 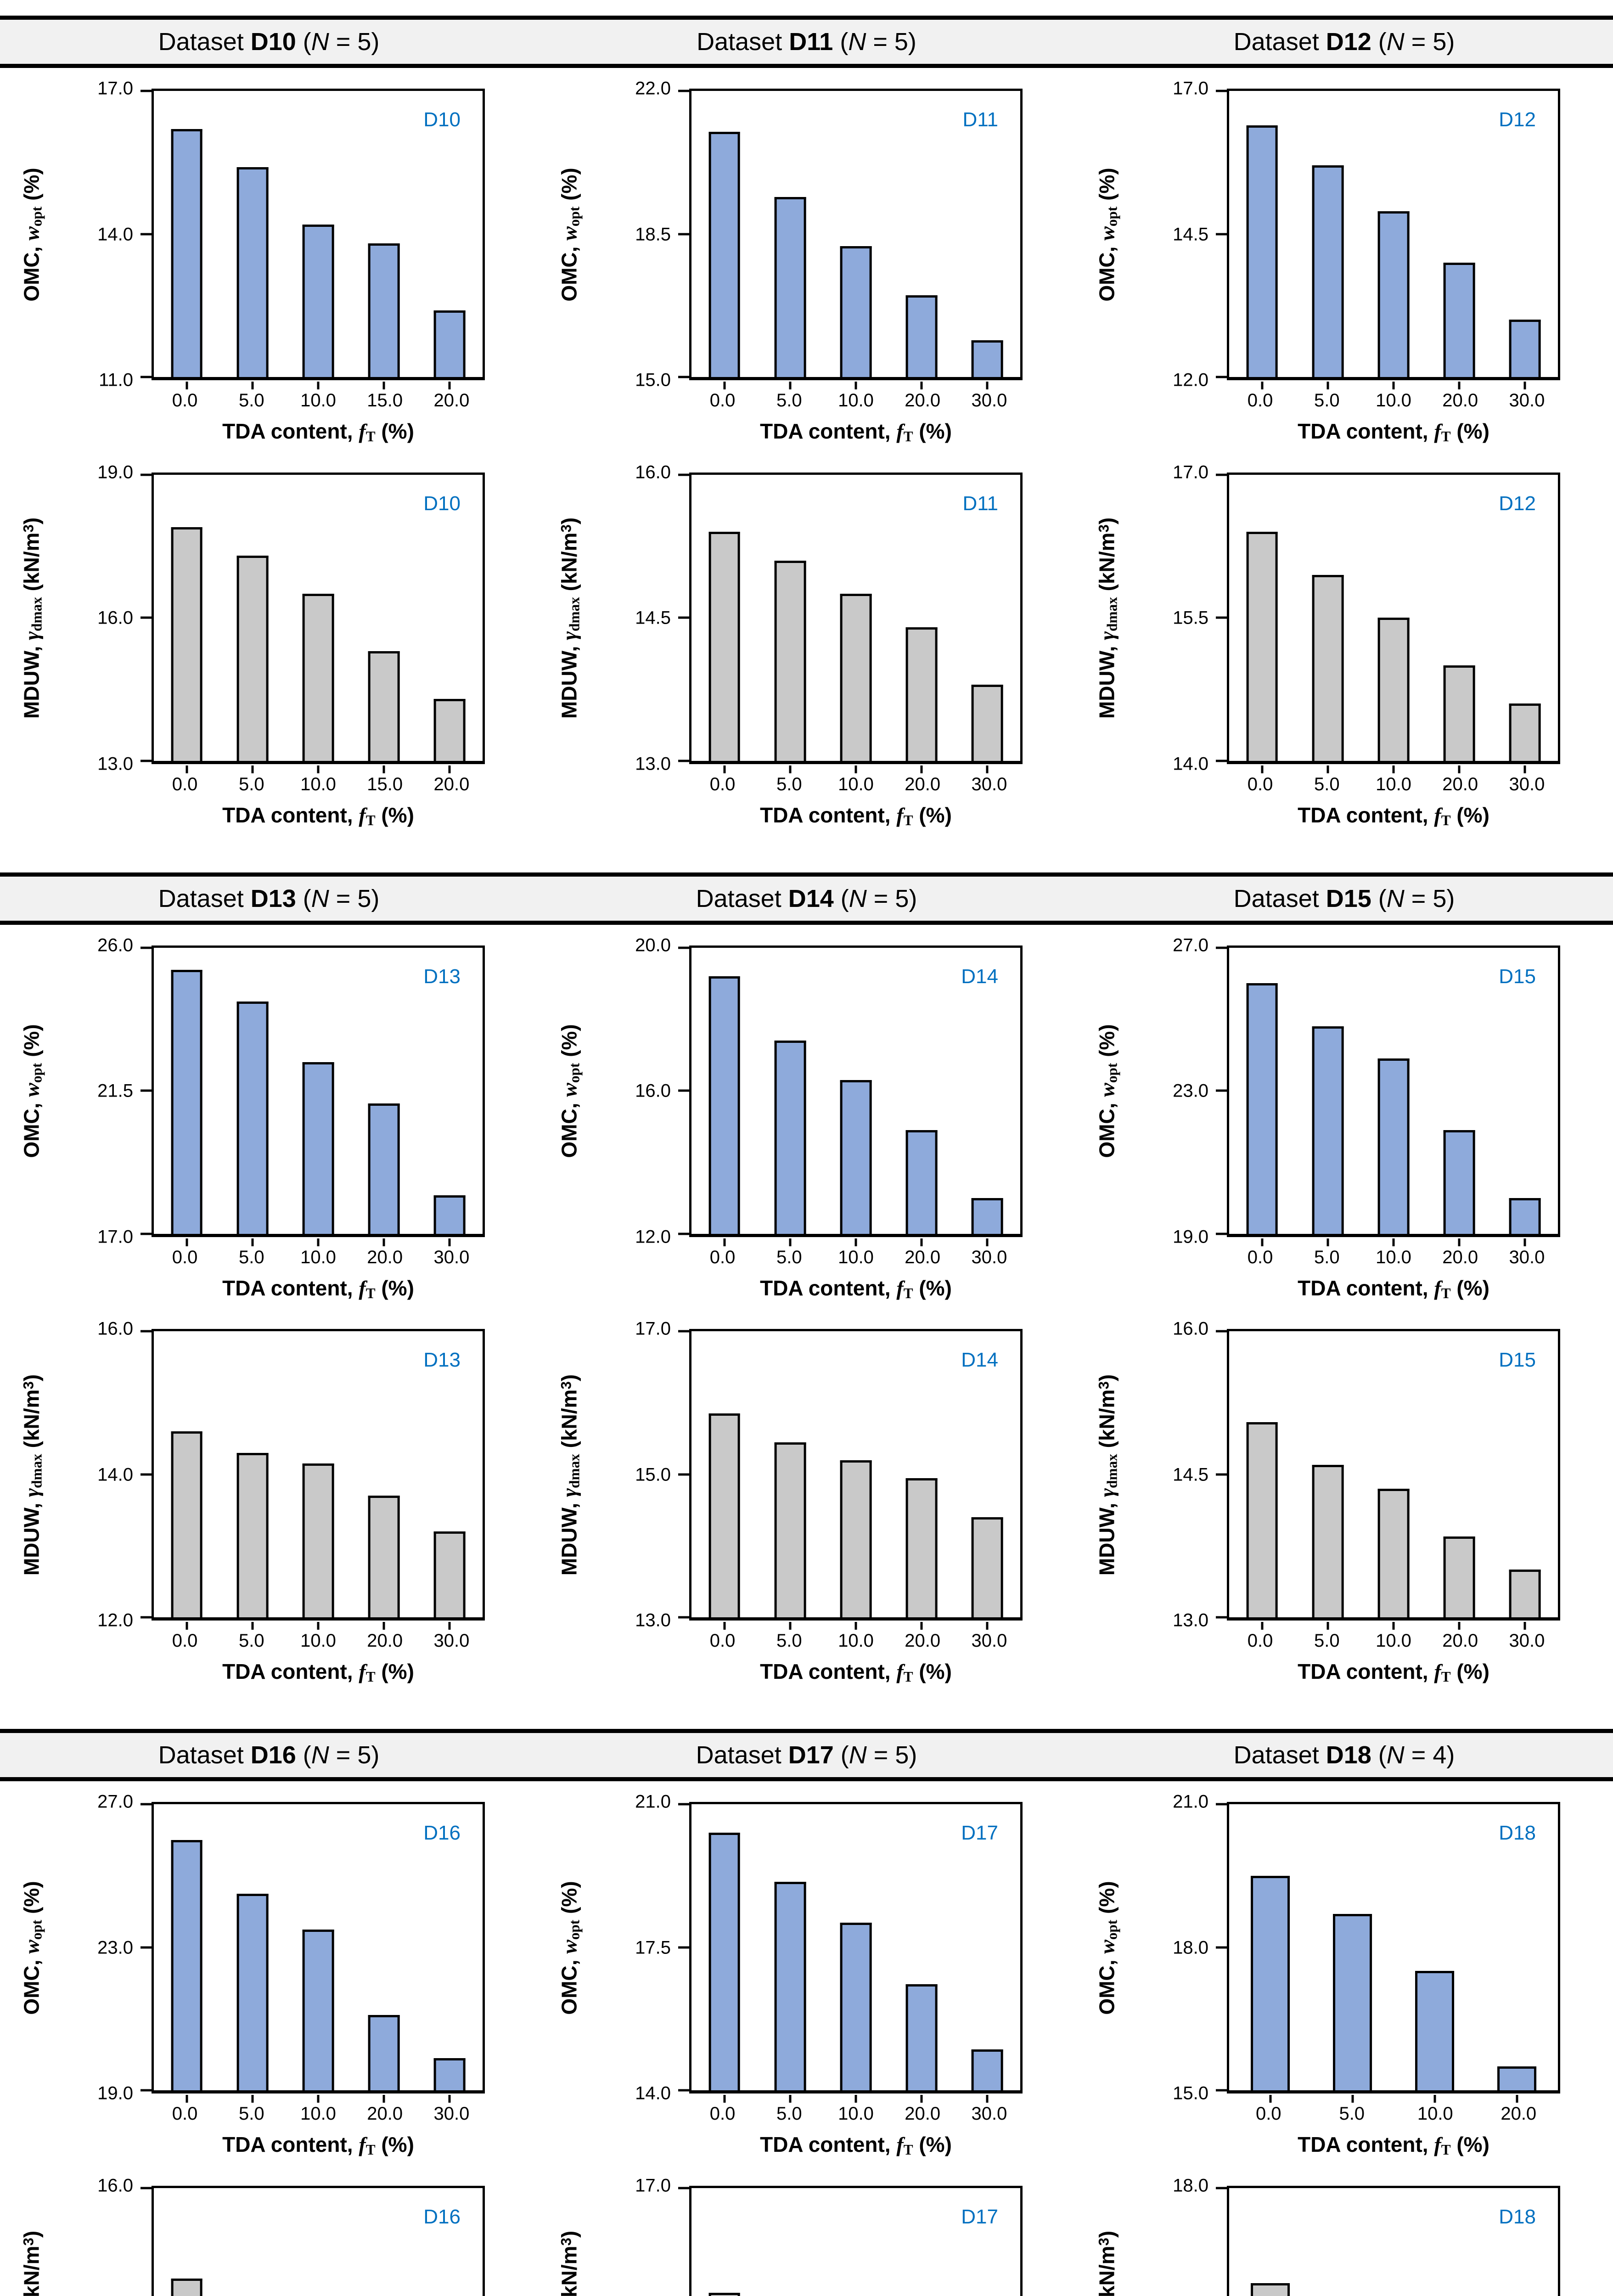 I want to click on dataset-name: D13, so click(x=273, y=898).